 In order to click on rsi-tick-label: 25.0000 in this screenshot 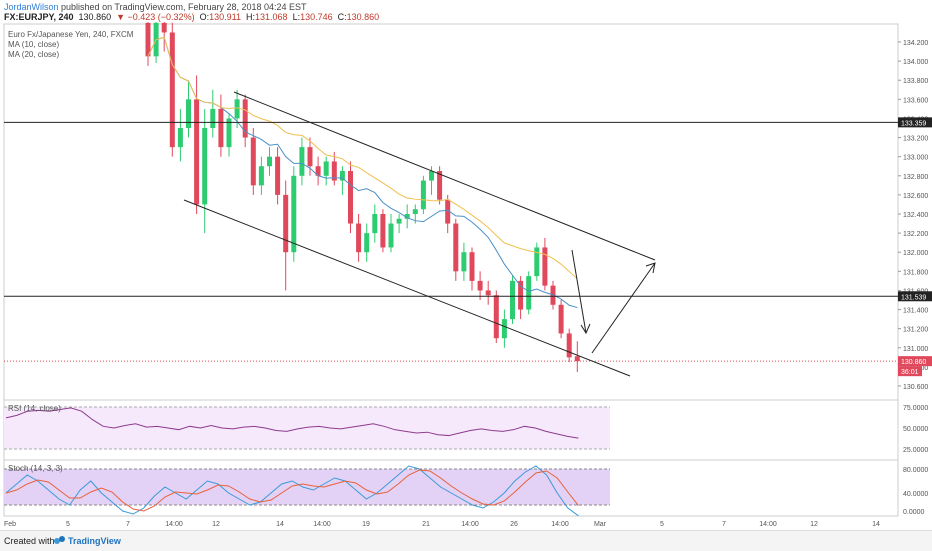, I will do `click(915, 450)`.